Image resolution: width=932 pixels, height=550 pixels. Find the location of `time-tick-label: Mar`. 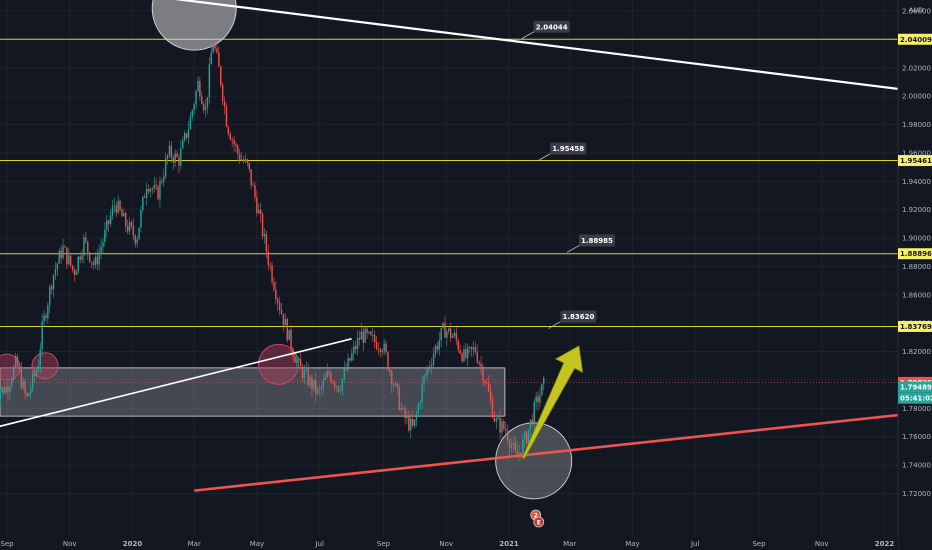

time-tick-label: Mar is located at coordinates (569, 544).